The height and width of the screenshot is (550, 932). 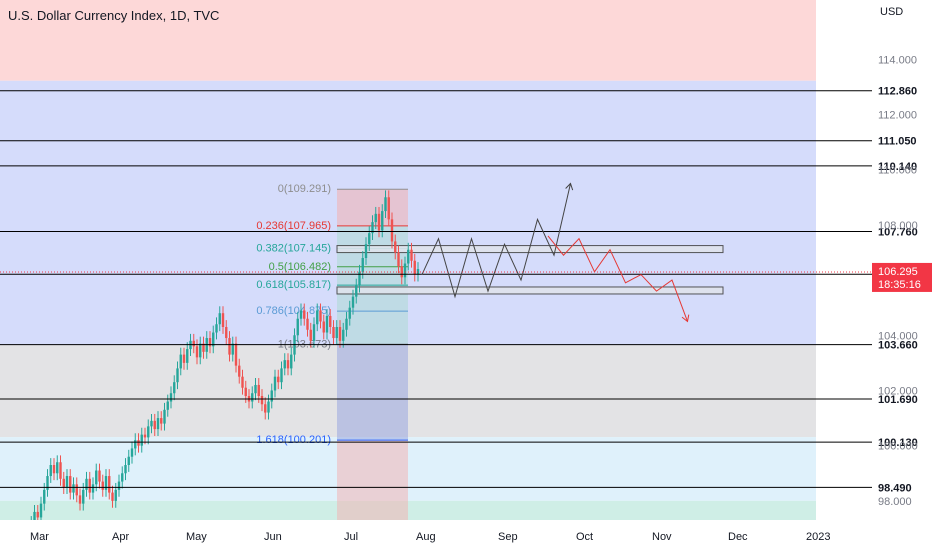 I want to click on y-axis-tick: 98.000, so click(x=895, y=502).